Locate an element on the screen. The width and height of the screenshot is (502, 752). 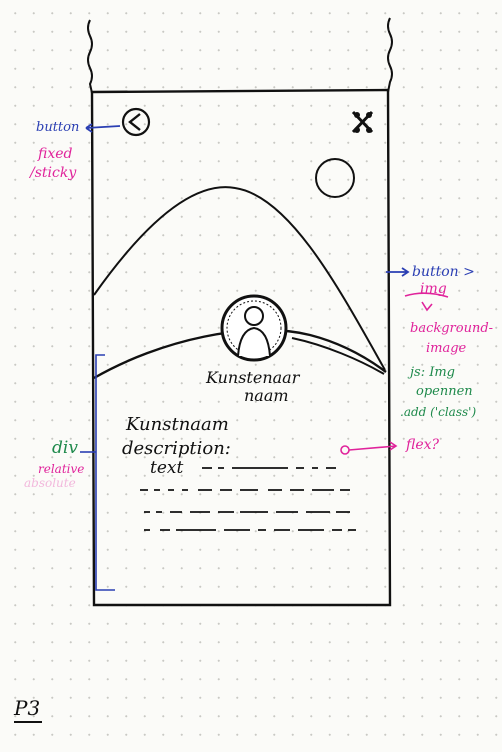
avatar-body-icon is located at coordinates (254, 341).